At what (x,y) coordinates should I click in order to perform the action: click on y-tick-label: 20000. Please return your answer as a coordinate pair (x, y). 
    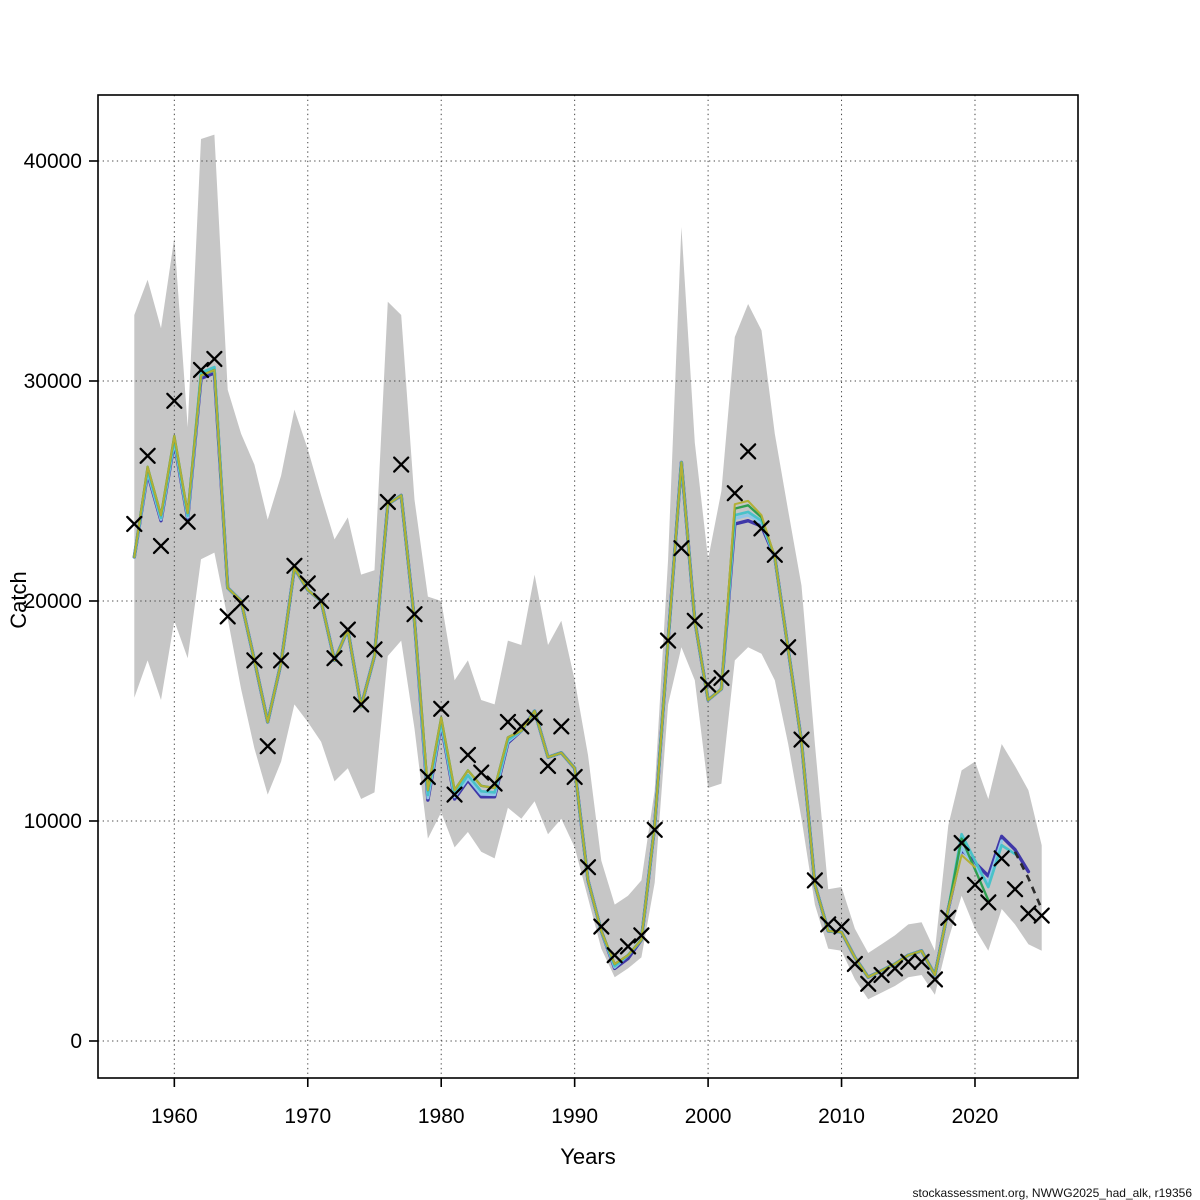
    Looking at the image, I should click on (53, 601).